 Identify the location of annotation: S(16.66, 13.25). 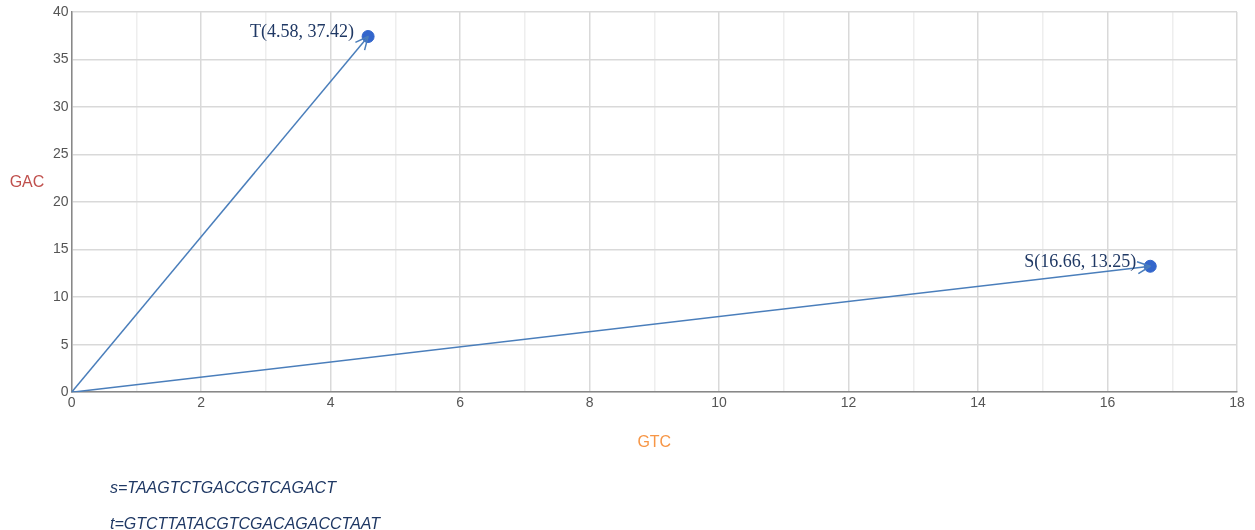
(1080, 261).